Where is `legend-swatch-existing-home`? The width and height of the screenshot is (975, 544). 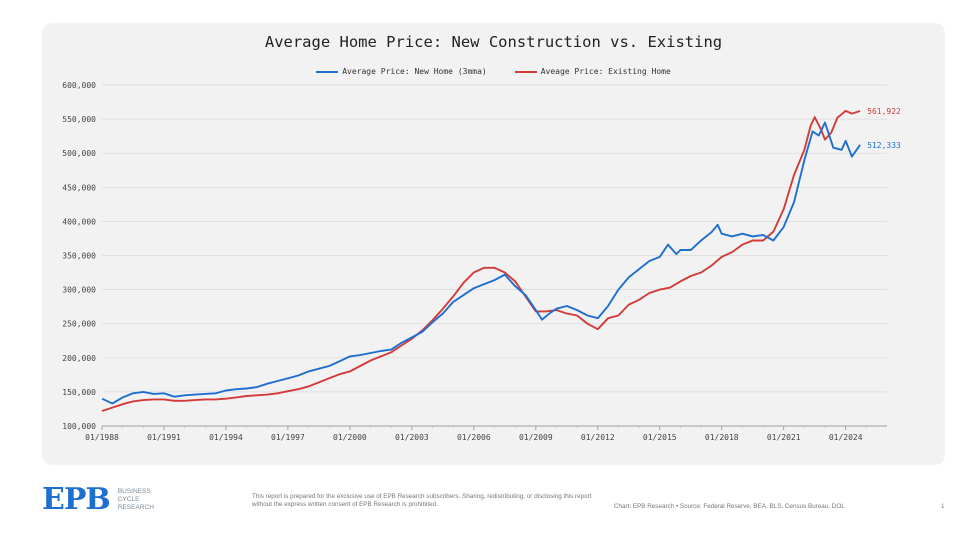
legend-swatch-existing-home is located at coordinates (525, 71).